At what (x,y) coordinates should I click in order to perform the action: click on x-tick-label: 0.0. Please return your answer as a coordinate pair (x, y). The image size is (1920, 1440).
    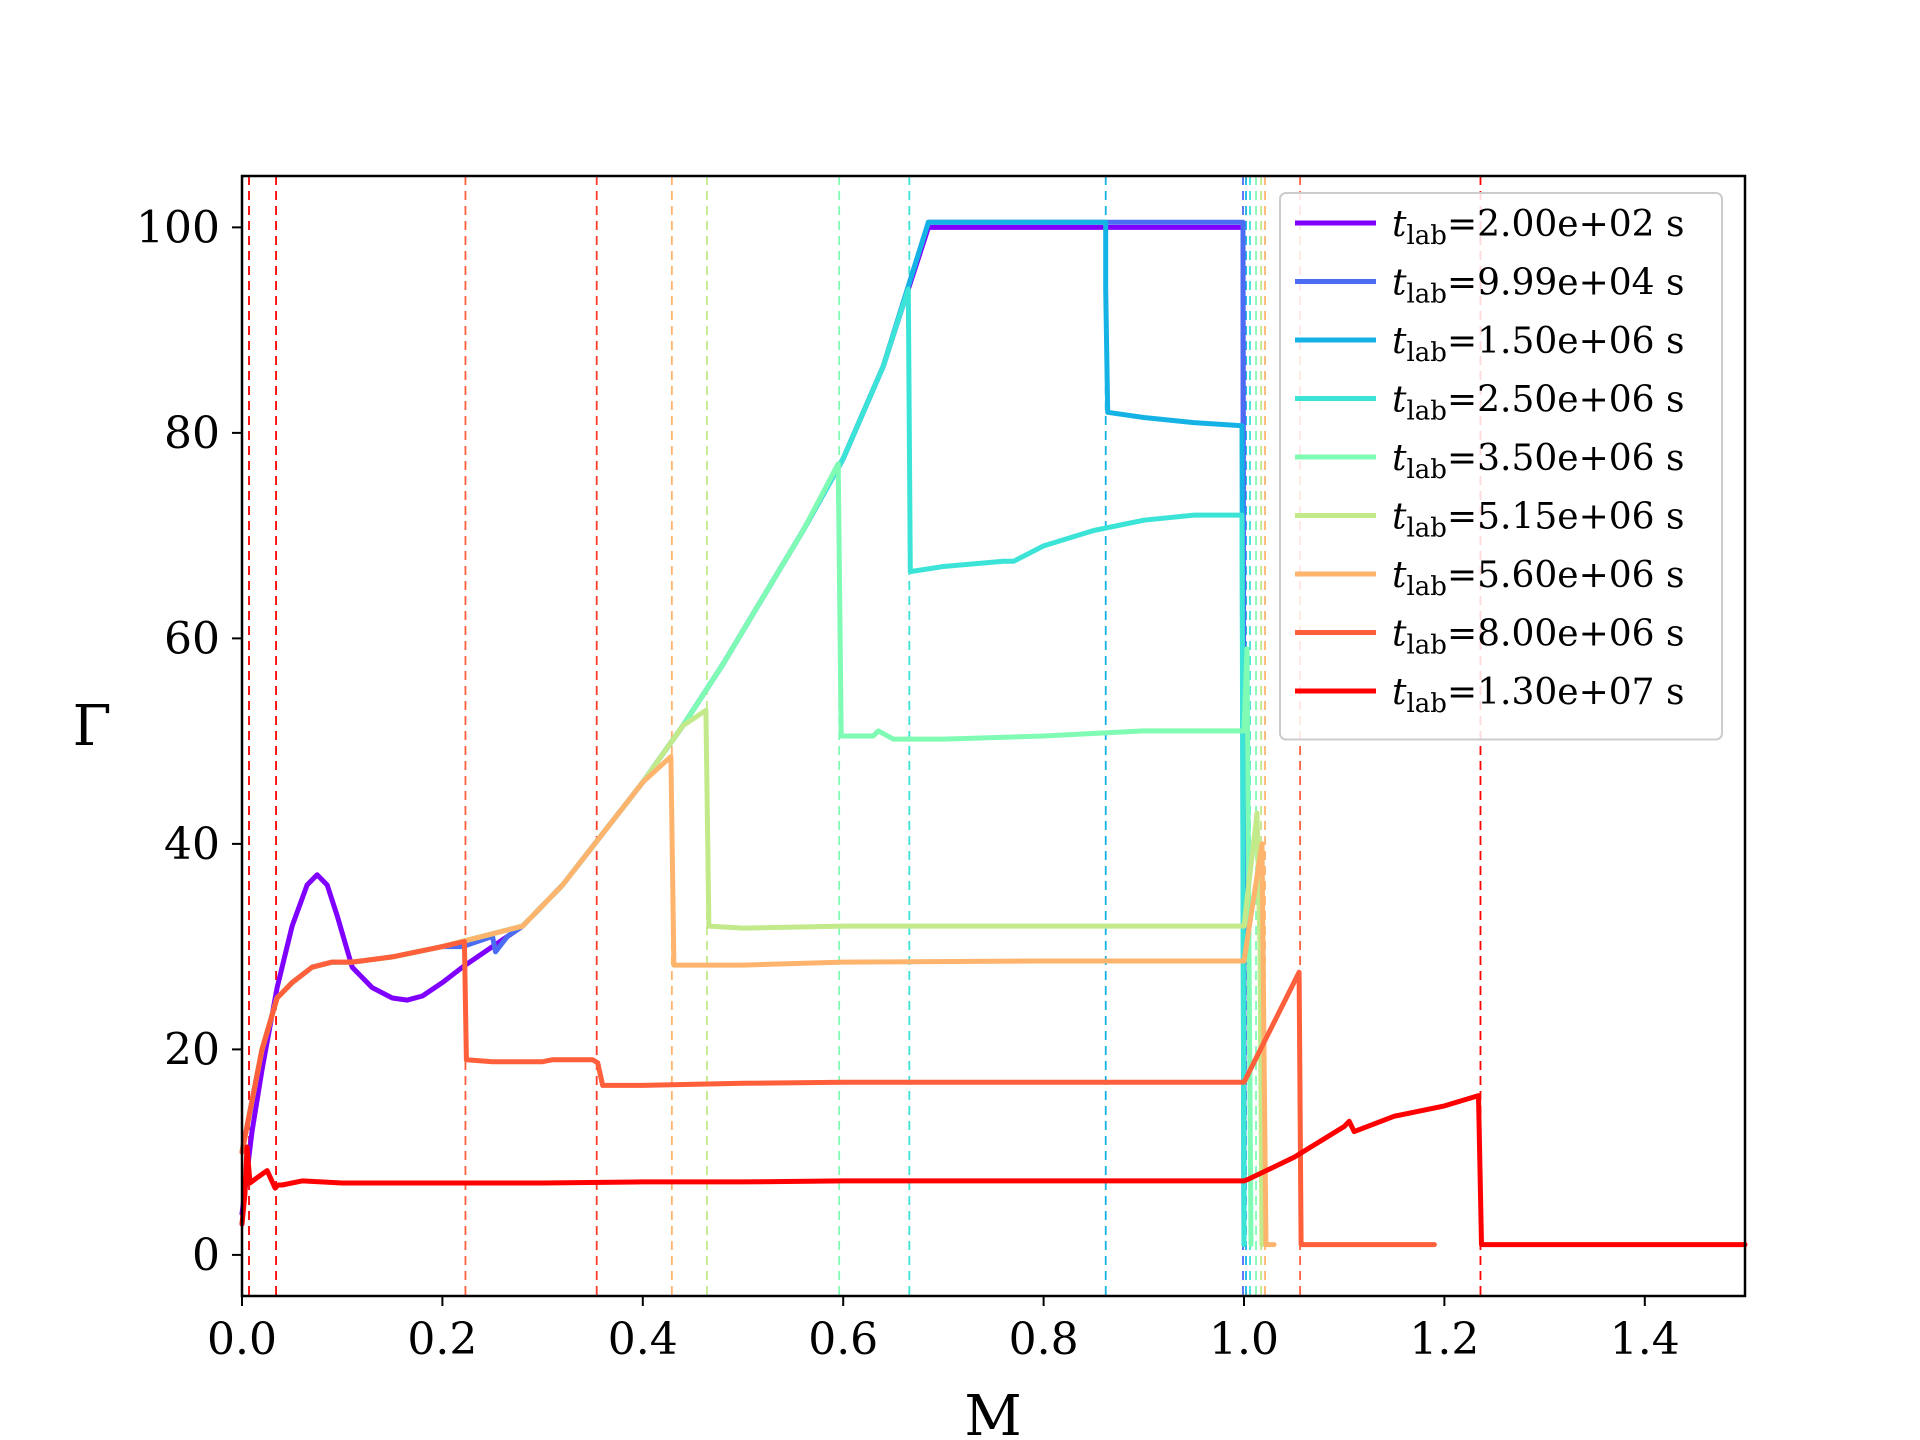
    Looking at the image, I should click on (242, 1339).